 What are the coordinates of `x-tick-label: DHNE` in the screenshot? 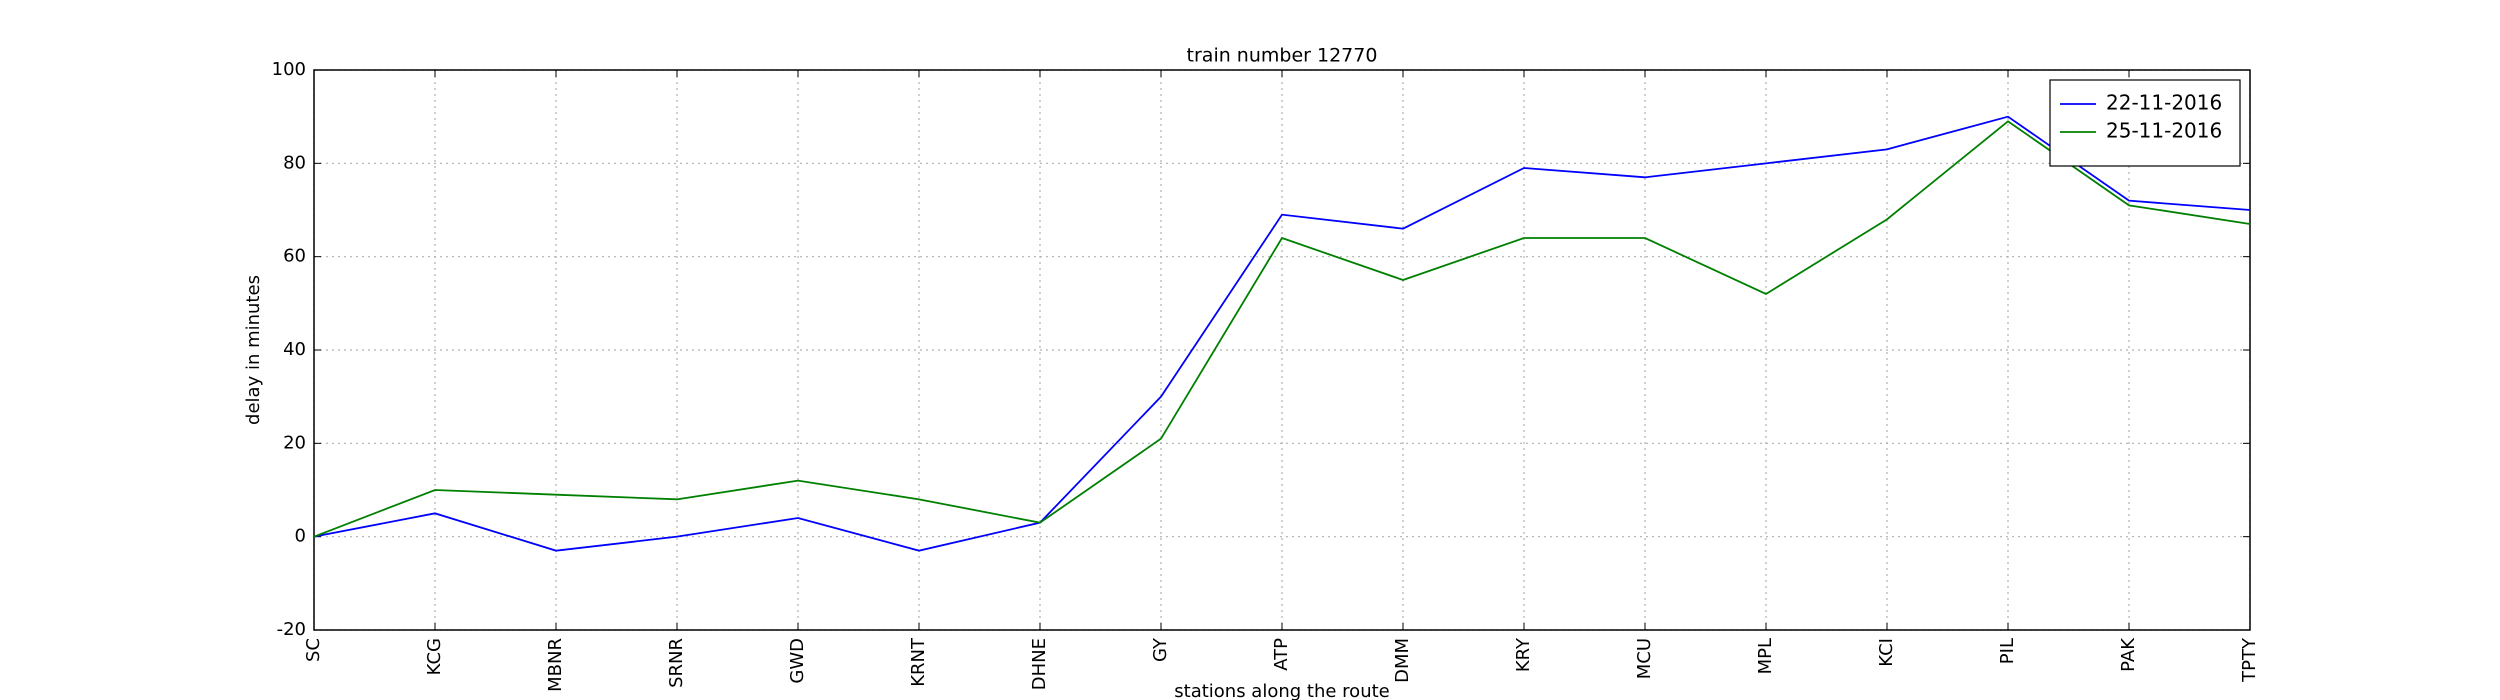 It's located at (1039, 664).